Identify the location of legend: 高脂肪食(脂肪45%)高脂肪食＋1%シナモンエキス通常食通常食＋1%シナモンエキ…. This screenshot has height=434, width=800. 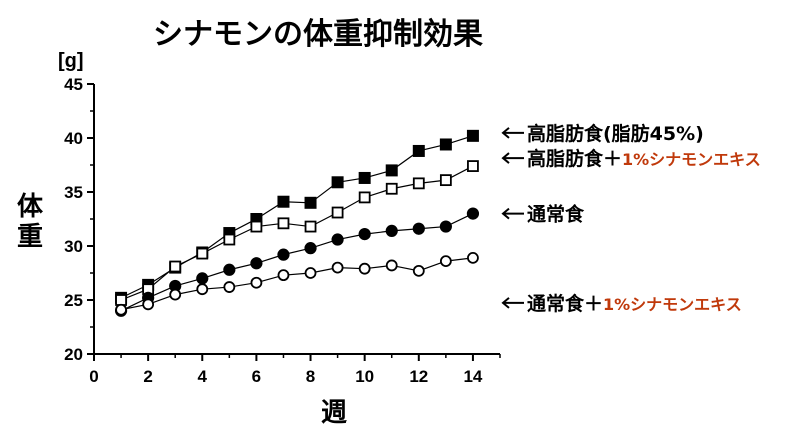
(631, 218).